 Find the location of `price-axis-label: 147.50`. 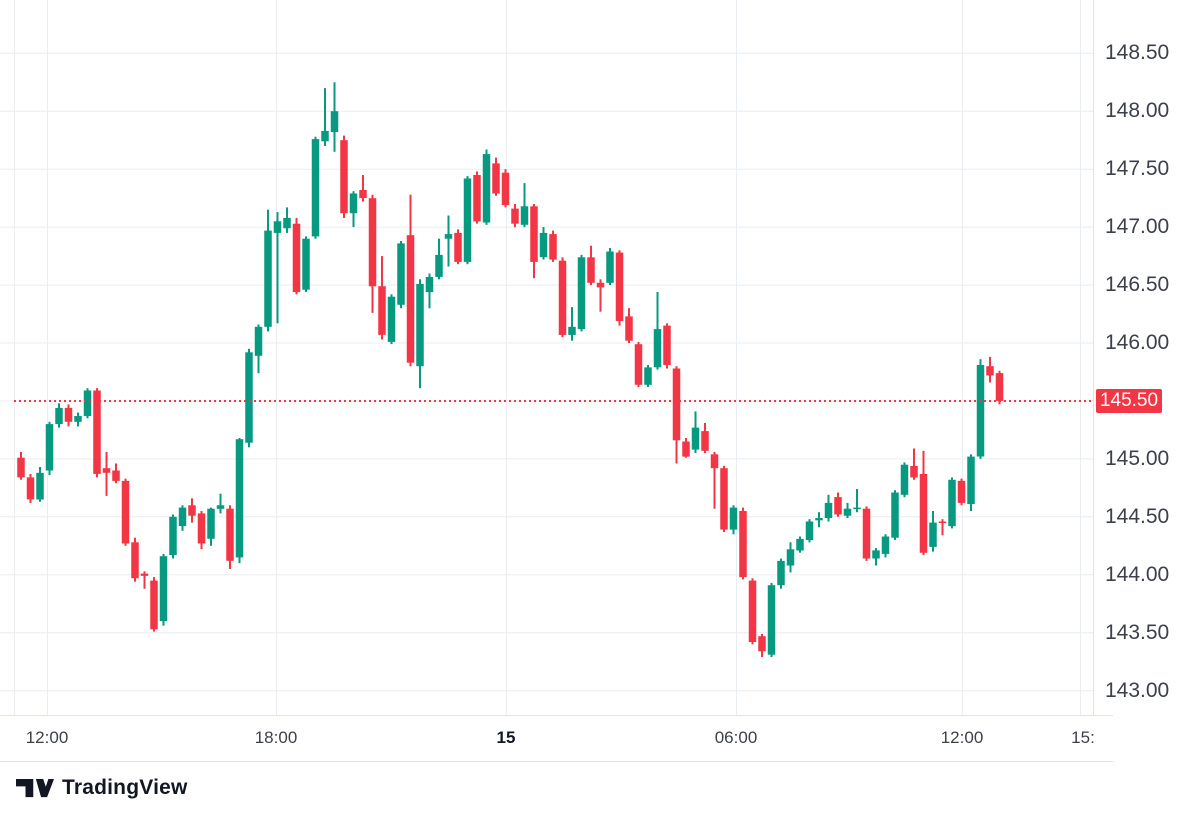

price-axis-label: 147.50 is located at coordinates (1137, 168).